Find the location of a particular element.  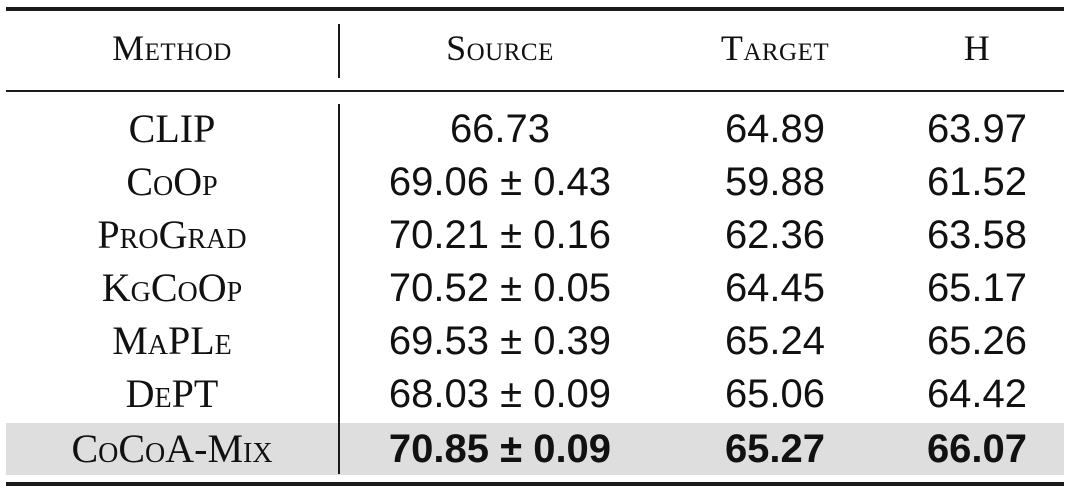

method-name: KgCoOp is located at coordinates (172, 287).